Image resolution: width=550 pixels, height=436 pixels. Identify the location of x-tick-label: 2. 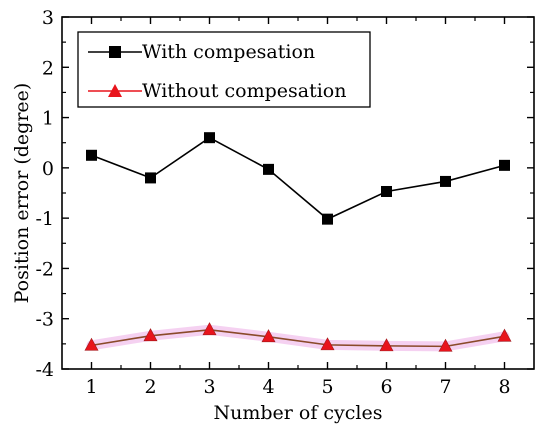
(150, 387).